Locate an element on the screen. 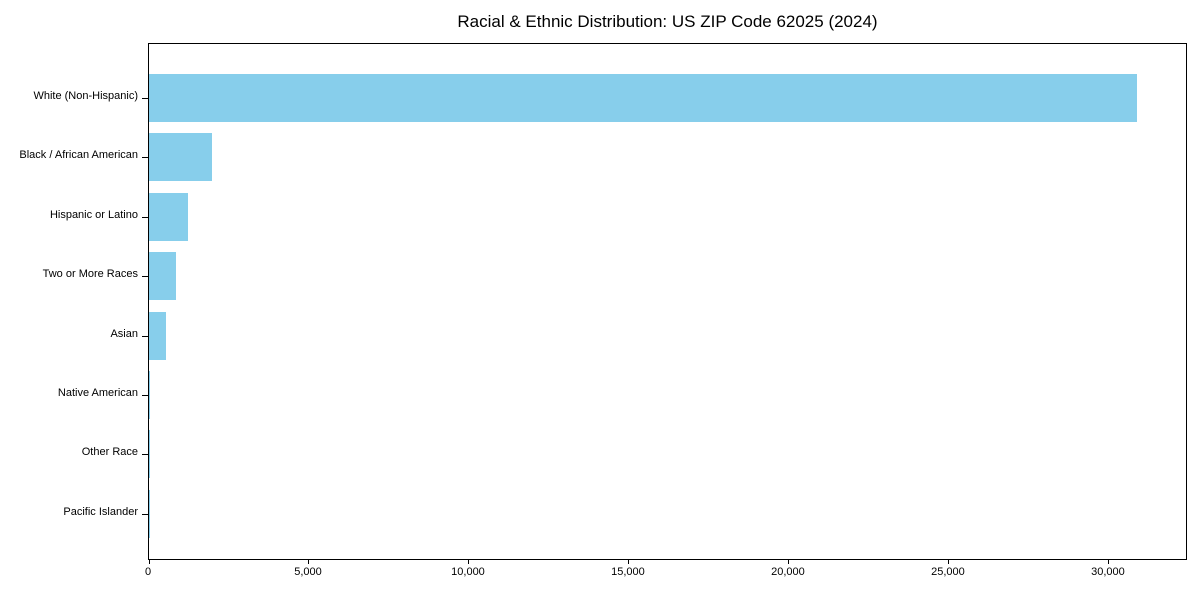 The height and width of the screenshot is (600, 1200). y-tick-label: Two or More Races is located at coordinates (90, 274).